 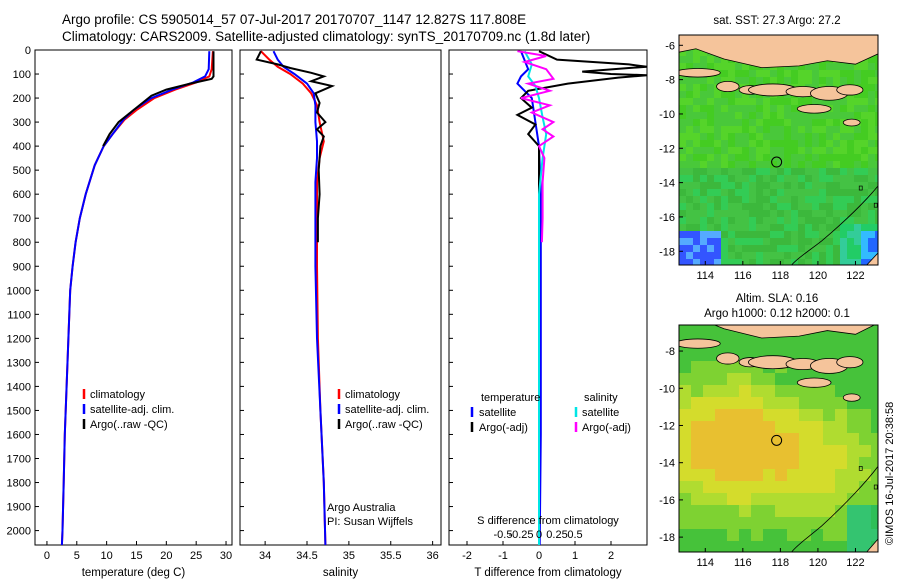 I want to click on x-tick-label: 2, so click(x=611, y=556).